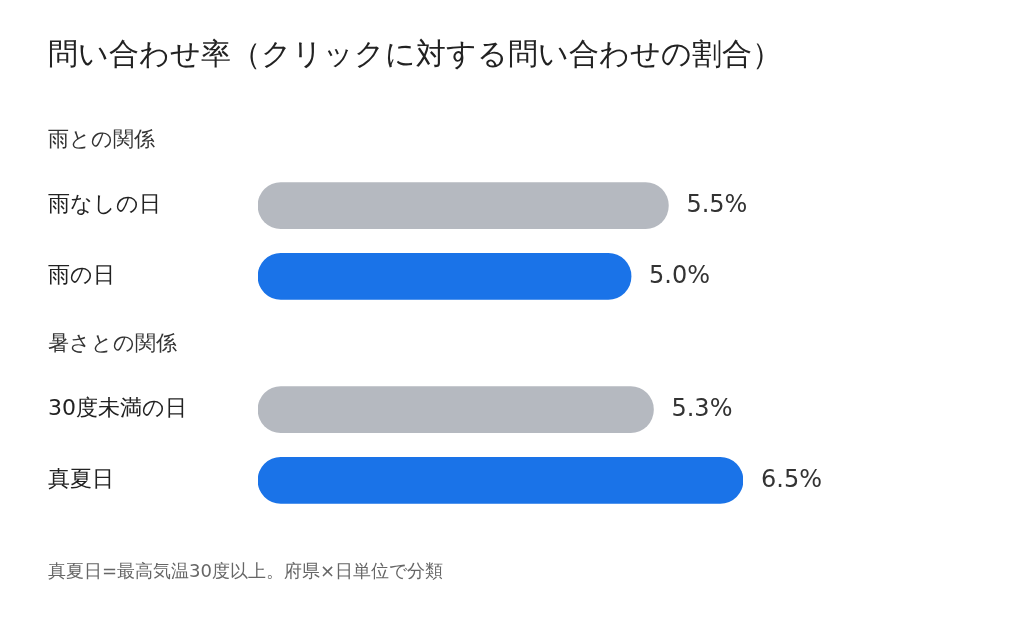  I want to click on chart-title: 問い合わせ率（クリックに対する問い合わせの割合）, so click(415, 54).